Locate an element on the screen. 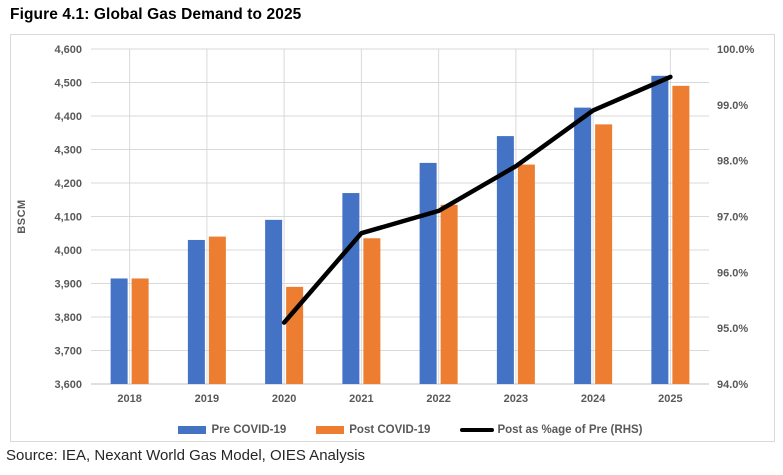 The width and height of the screenshot is (783, 475). legend-item-post-covid: Post COVID-19 is located at coordinates (373, 430).